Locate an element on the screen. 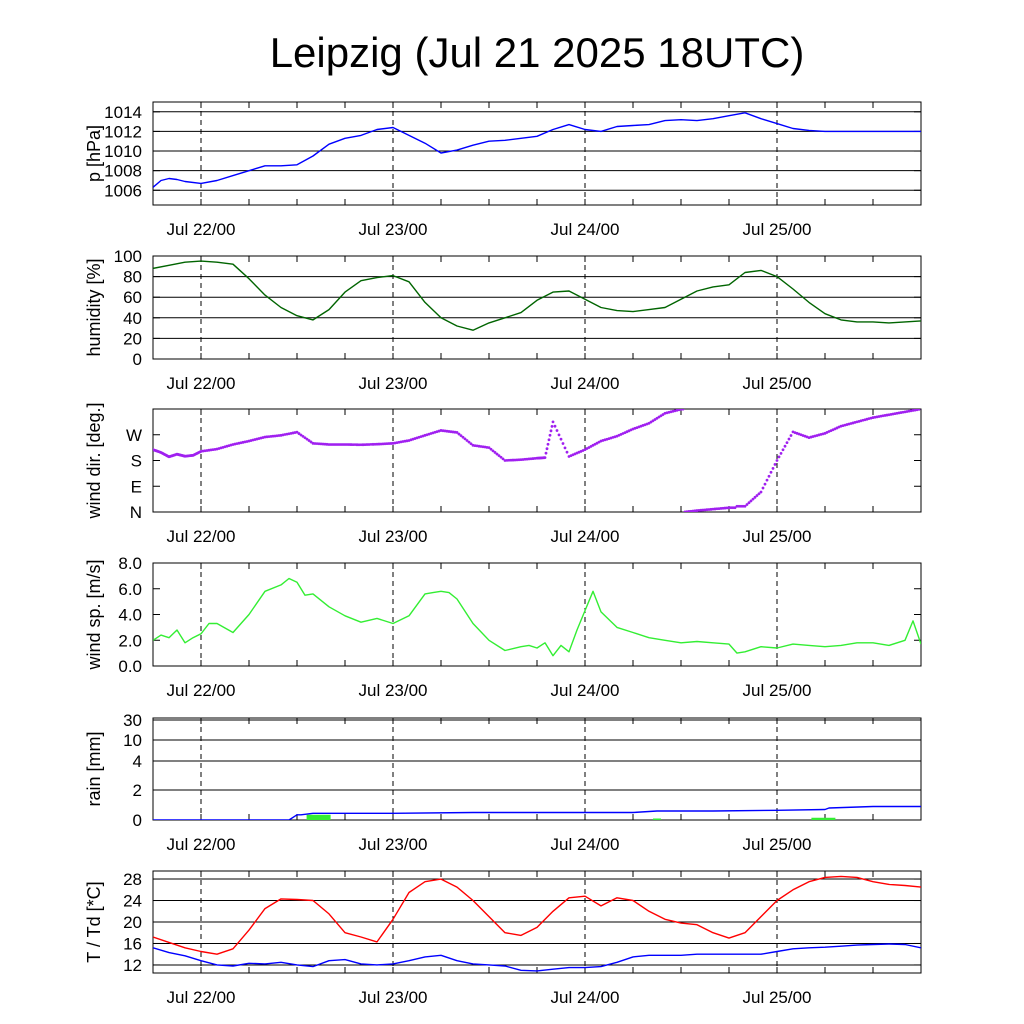  y-tick-label: 2.0 is located at coordinates (130, 640).